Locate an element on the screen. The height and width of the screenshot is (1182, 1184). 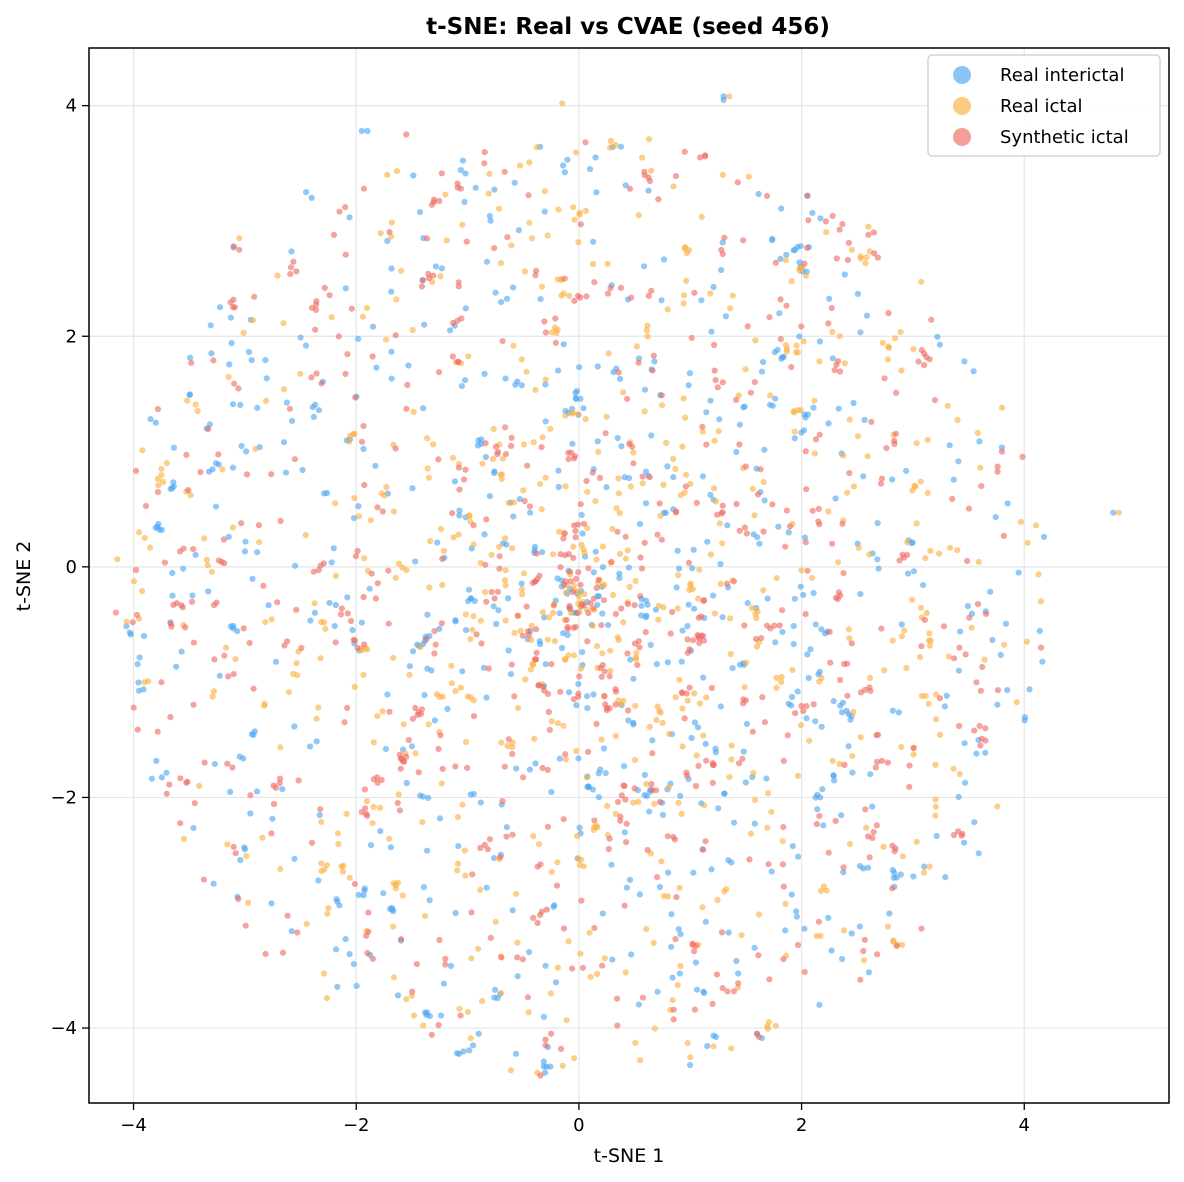
y-tick-label: 2 is located at coordinates (71, 336).